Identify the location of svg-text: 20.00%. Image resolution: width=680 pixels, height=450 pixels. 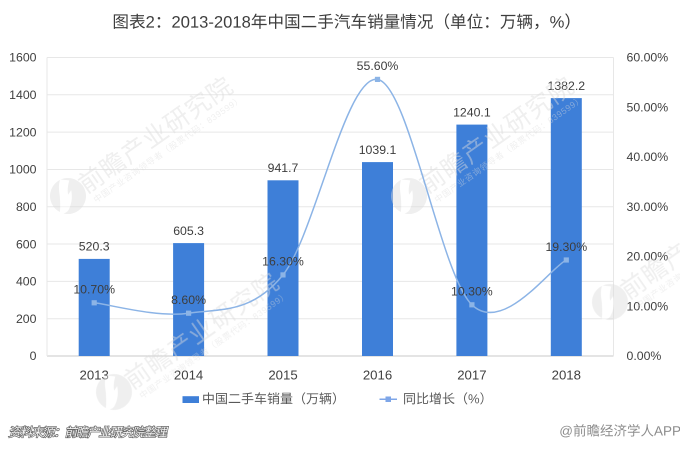
(648, 257).